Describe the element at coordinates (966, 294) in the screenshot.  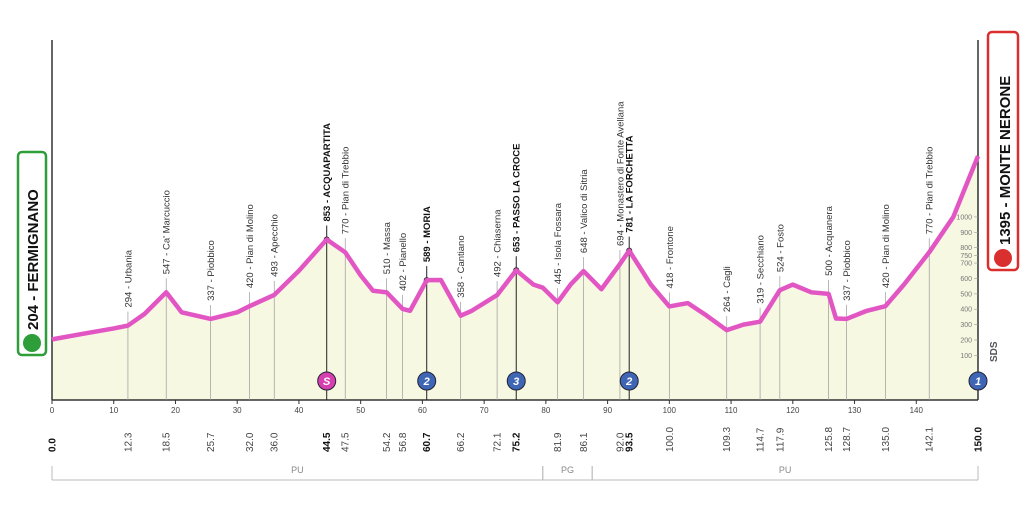
I see `y-tick-label: 500` at that location.